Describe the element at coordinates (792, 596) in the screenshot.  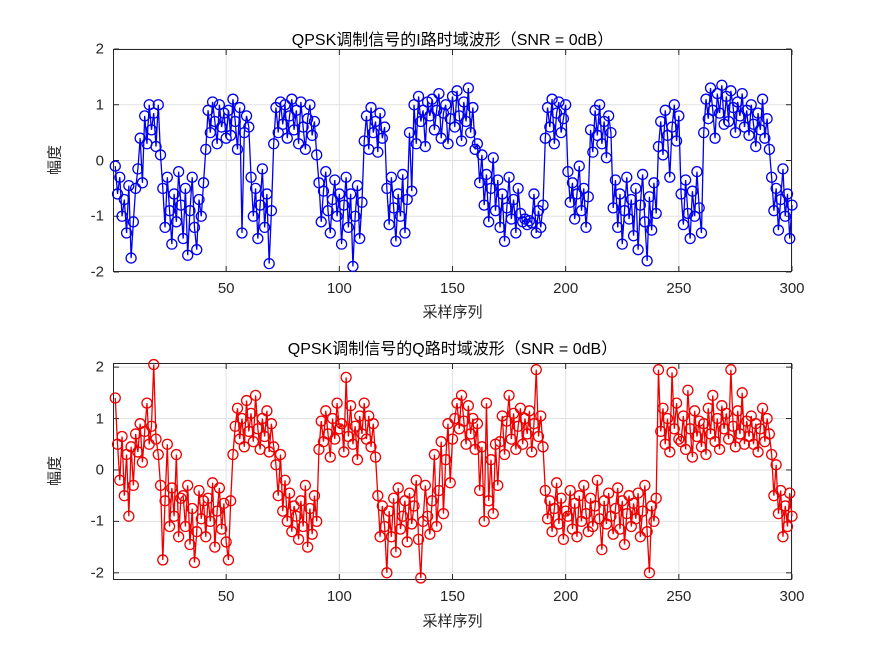
I see `x-tick-label: 300` at that location.